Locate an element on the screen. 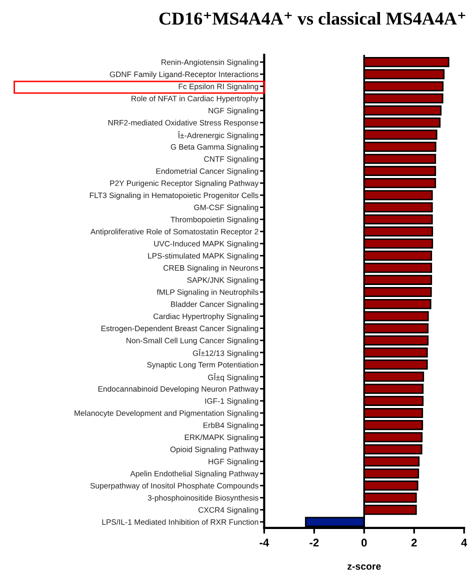  x-tick-label: 2 is located at coordinates (414, 542).